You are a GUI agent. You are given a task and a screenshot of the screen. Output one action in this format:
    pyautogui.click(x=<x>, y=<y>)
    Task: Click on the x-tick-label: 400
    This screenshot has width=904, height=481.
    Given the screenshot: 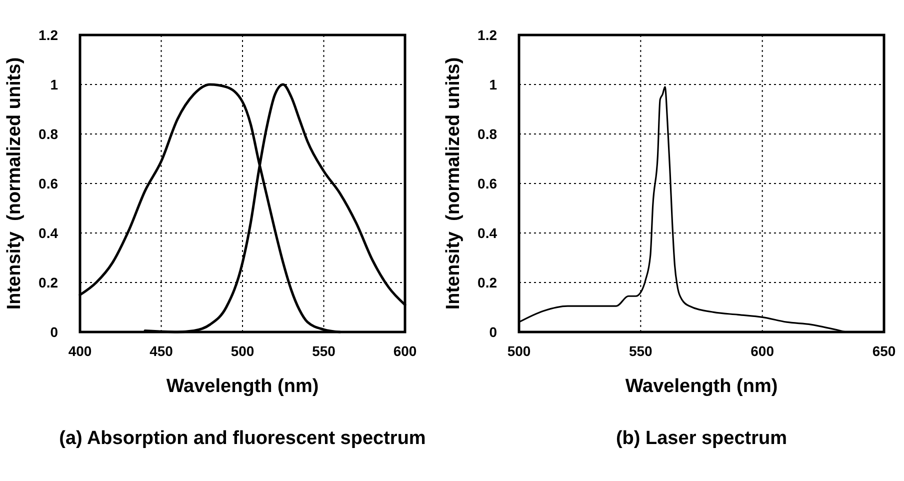 What is the action you would take?
    pyautogui.click(x=80, y=351)
    